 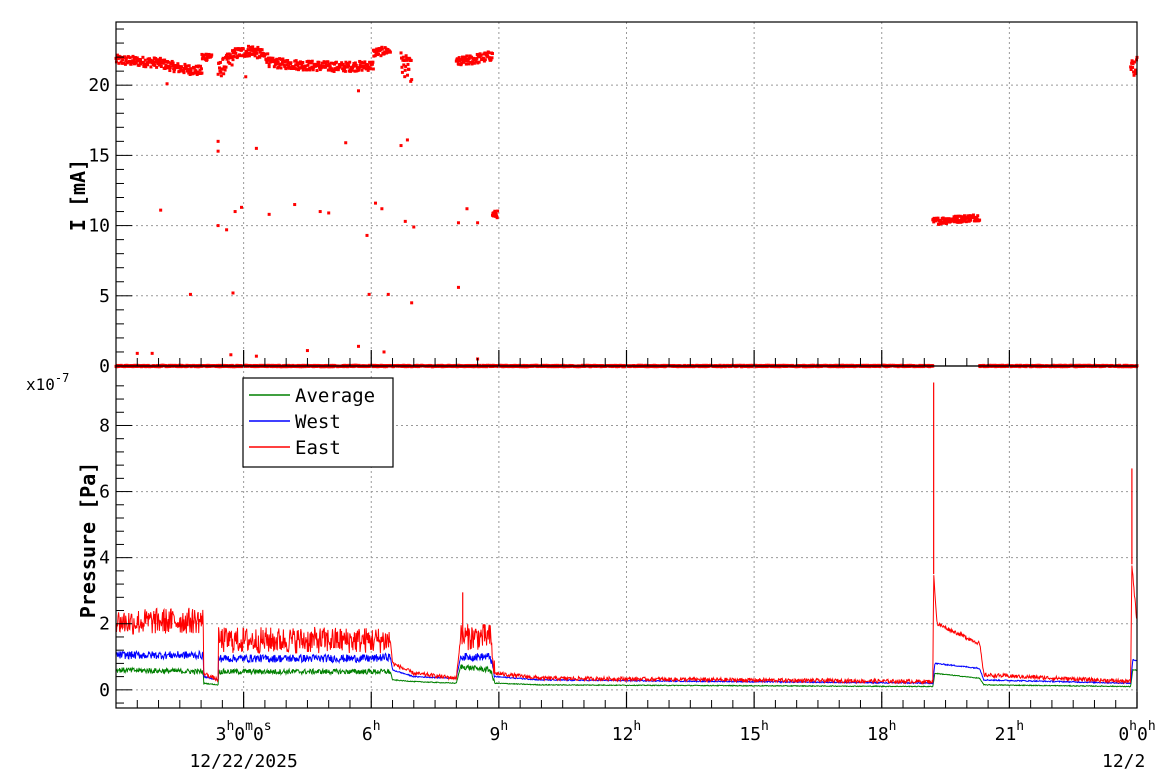 What do you see at coordinates (244, 732) in the screenshot?
I see `x-tick-label: 3h0m0s` at bounding box center [244, 732].